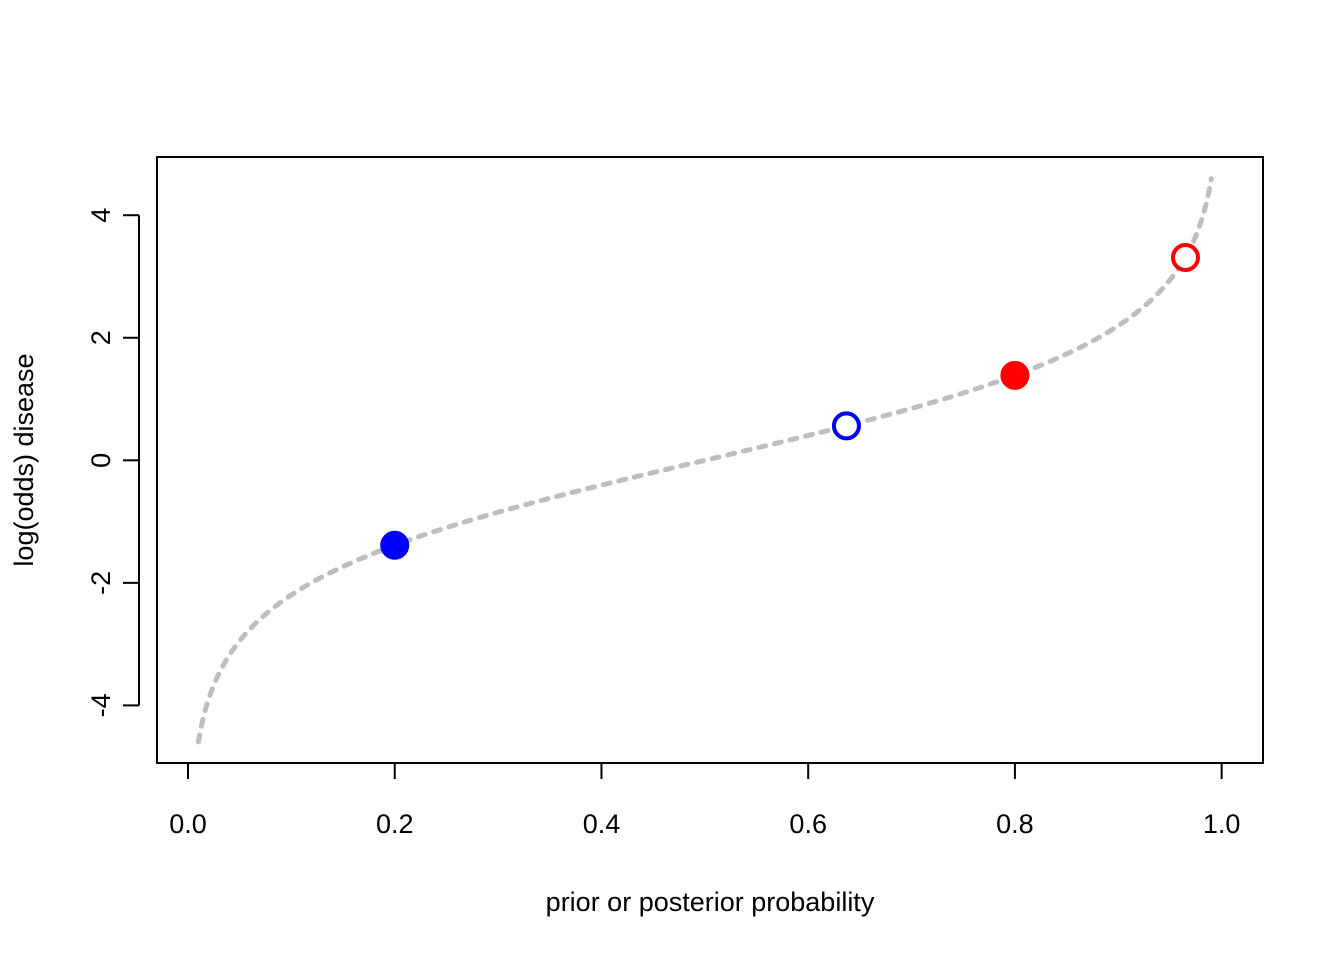 The image size is (1344, 960). Describe the element at coordinates (101, 705) in the screenshot. I see `y-tick-label: -4` at that location.